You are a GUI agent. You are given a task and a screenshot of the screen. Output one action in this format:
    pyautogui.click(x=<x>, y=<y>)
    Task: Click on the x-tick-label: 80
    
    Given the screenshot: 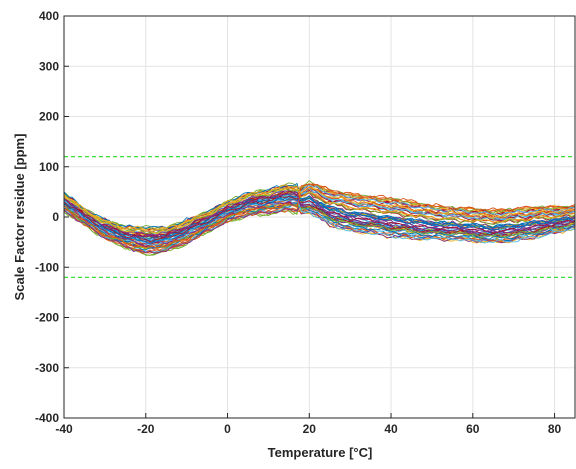 What is the action you would take?
    pyautogui.click(x=555, y=429)
    